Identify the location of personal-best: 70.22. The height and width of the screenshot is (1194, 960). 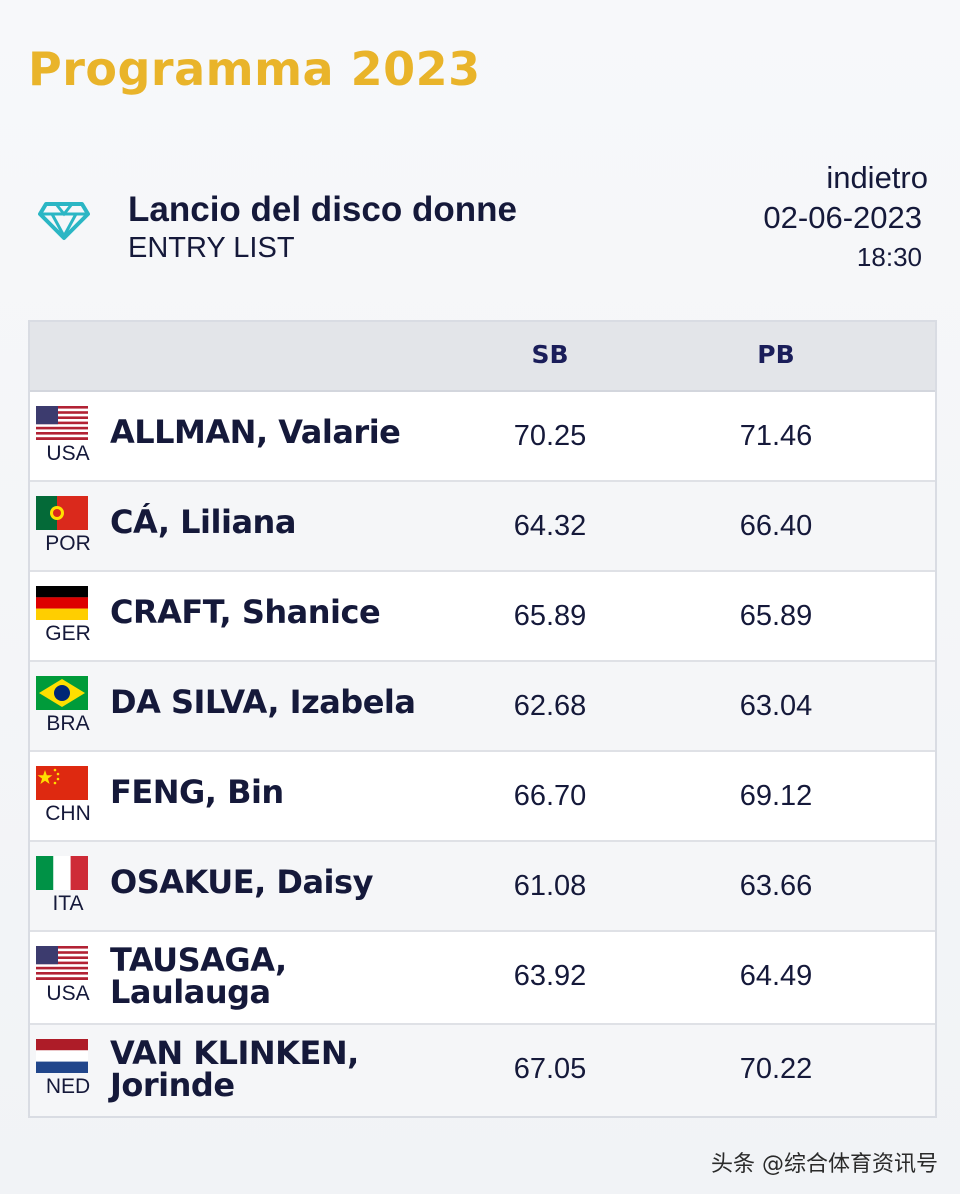
(776, 1069).